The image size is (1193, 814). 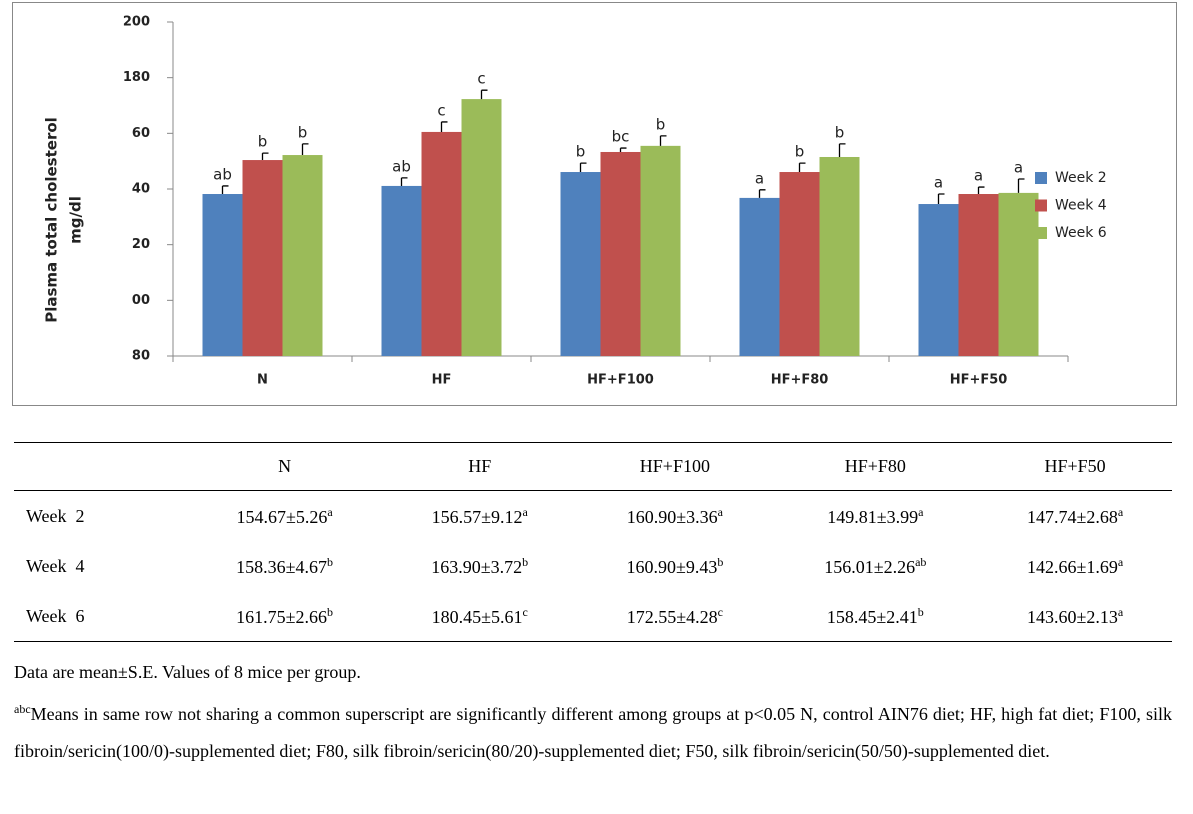 What do you see at coordinates (480, 466) in the screenshot?
I see `column-header: HF` at bounding box center [480, 466].